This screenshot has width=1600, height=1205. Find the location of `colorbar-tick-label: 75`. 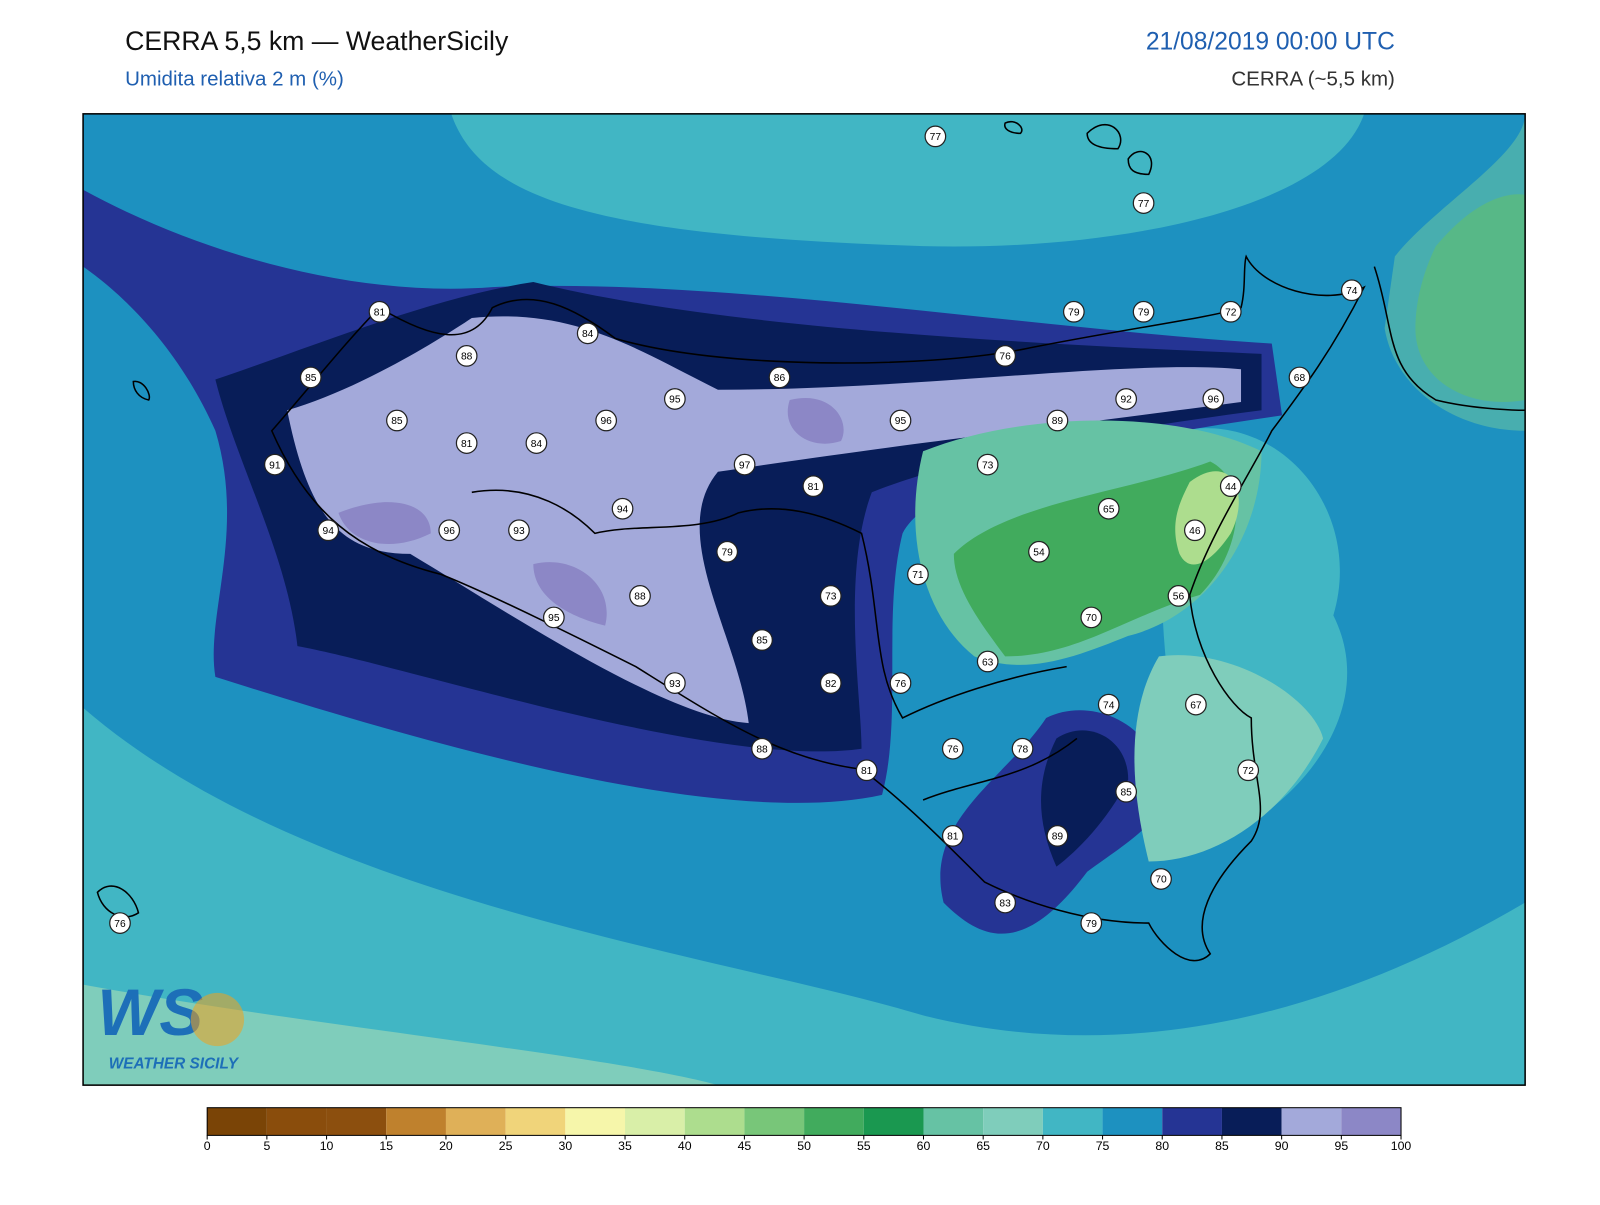

colorbar-tick-label: 75 is located at coordinates (1103, 1146).